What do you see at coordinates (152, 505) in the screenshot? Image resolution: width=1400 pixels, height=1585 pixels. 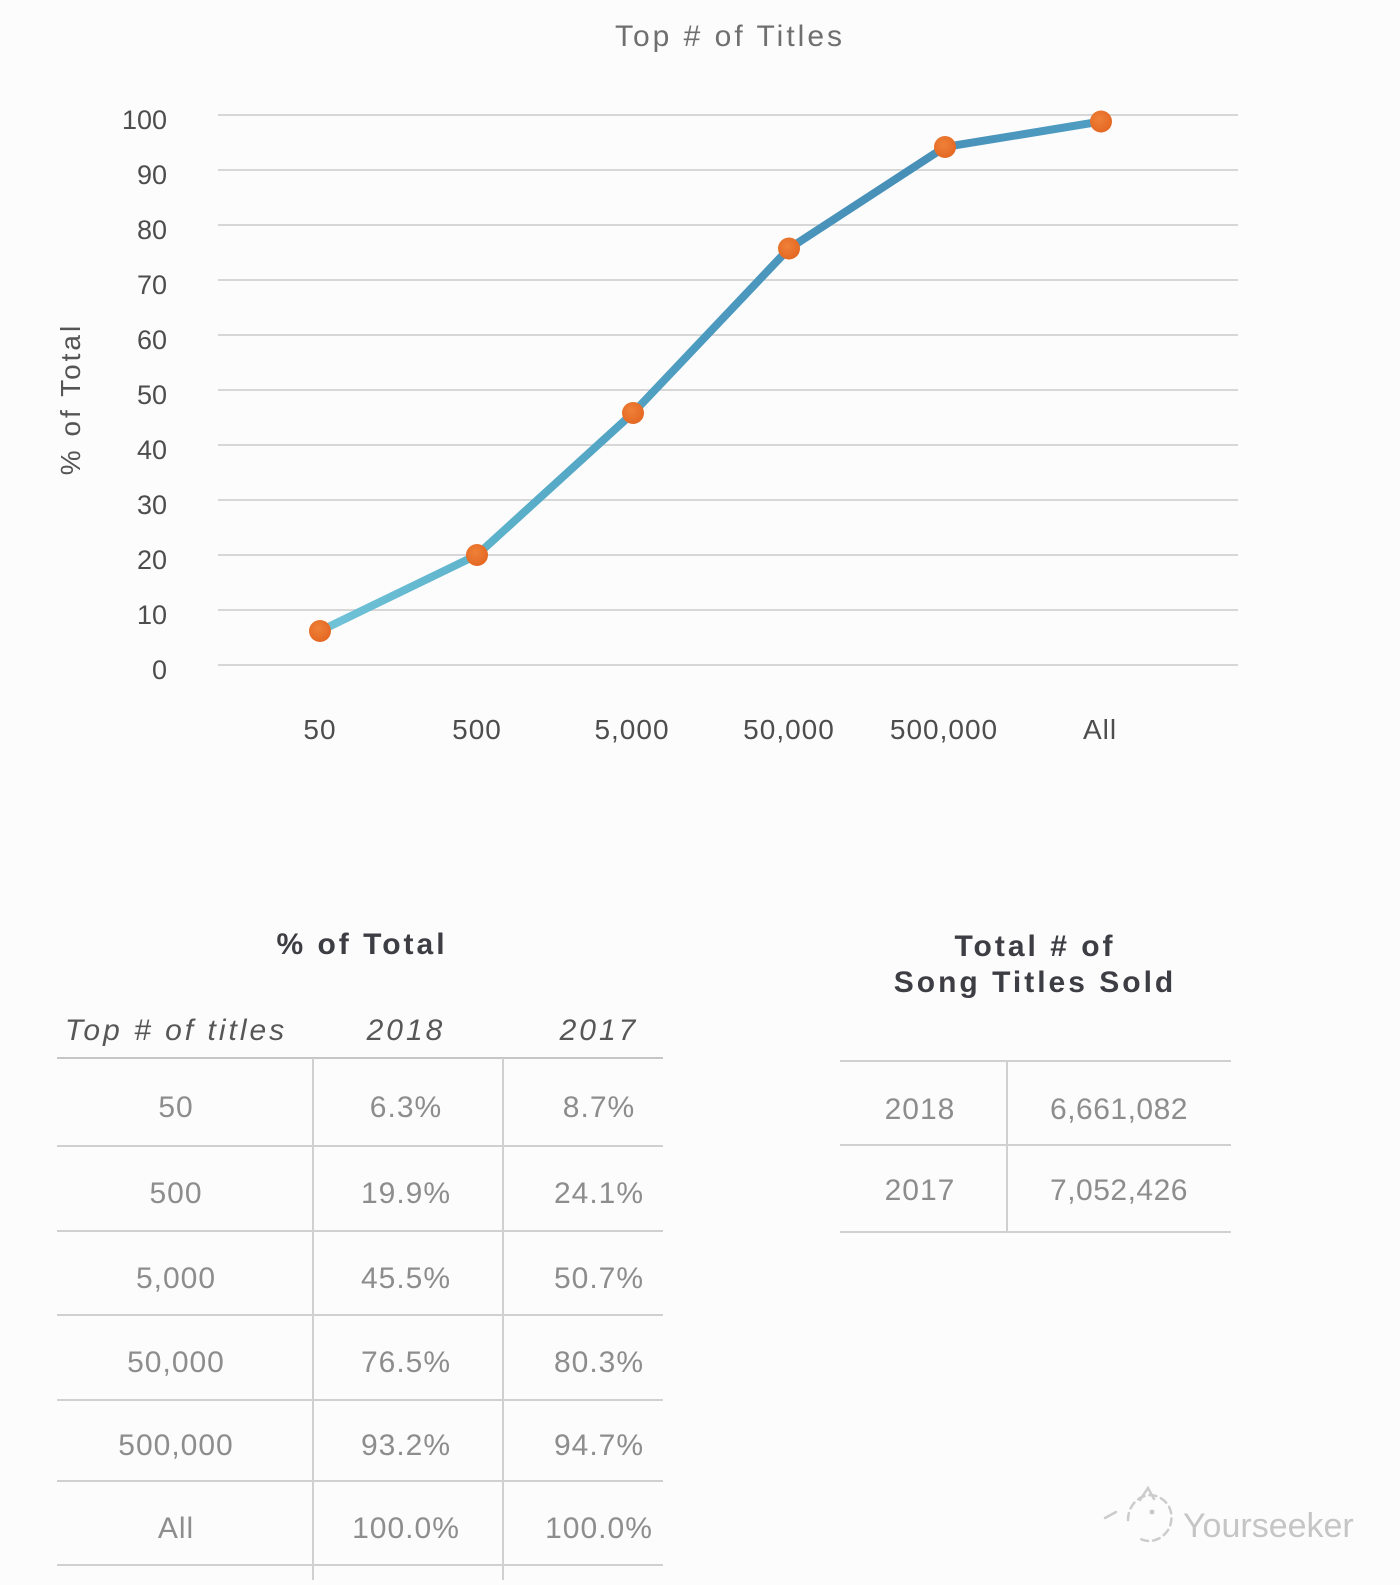 I see `svg-text: 30` at bounding box center [152, 505].